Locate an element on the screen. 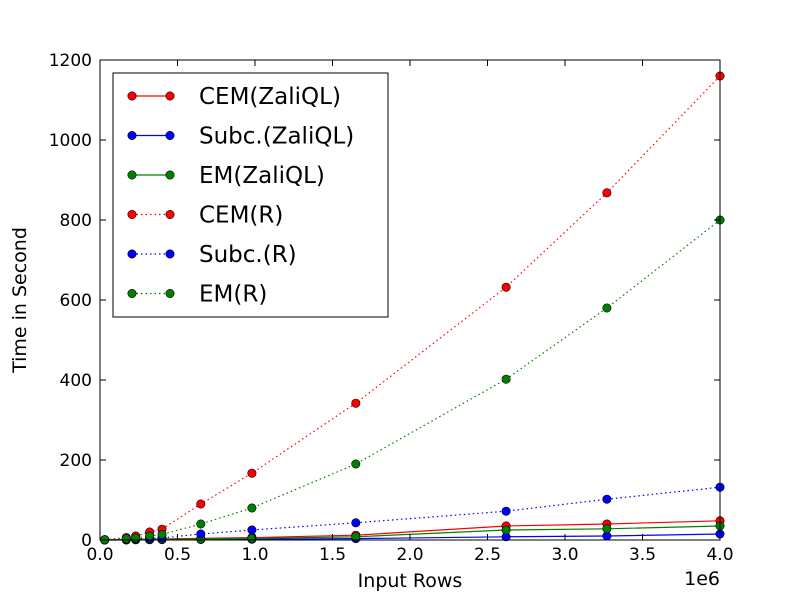  legend-entry-subc-r: Subc.(R) is located at coordinates (212, 255).